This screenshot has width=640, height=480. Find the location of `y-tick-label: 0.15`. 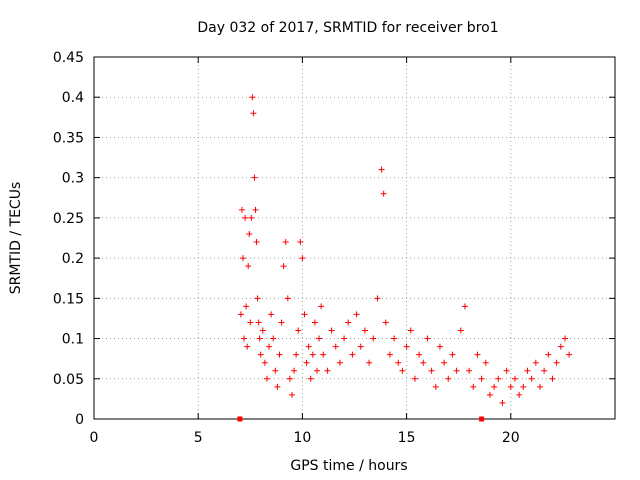

y-tick-label: 0.15 is located at coordinates (68, 299).